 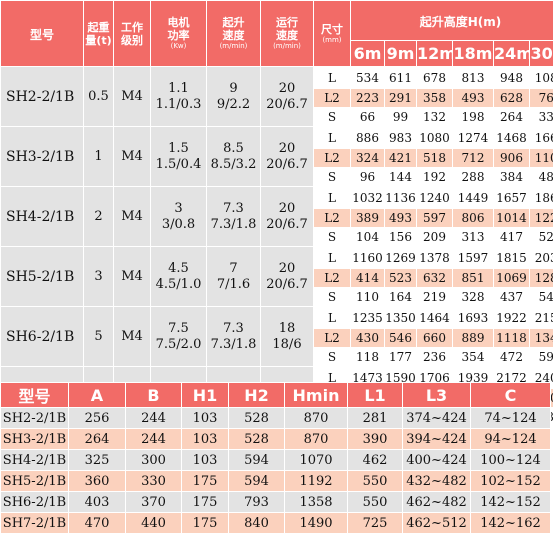 What do you see at coordinates (97, 502) in the screenshot?
I see `dim-value: 403` at bounding box center [97, 502].